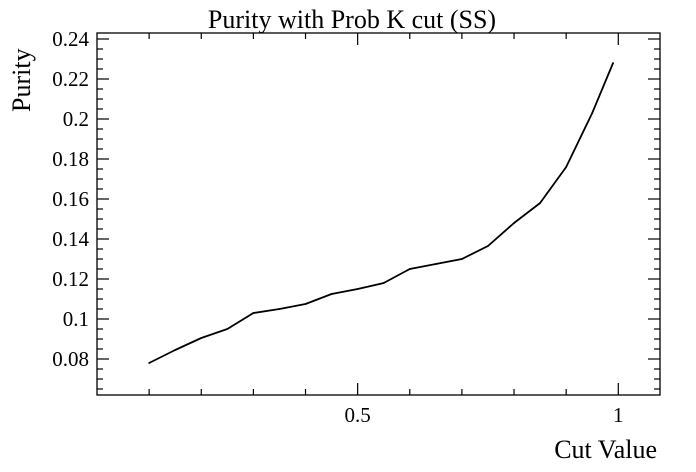  I want to click on x-tick-label: 1, so click(618, 415).